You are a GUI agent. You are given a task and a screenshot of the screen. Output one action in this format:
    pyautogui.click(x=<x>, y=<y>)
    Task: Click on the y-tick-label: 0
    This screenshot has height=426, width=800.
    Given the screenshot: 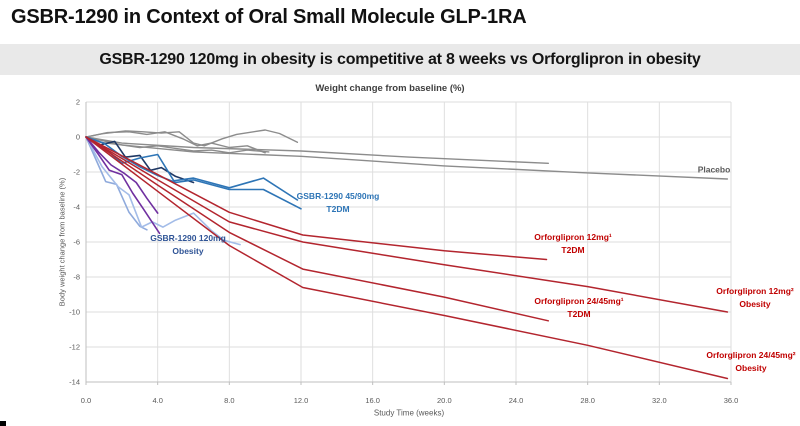 What is the action you would take?
    pyautogui.click(x=78, y=137)
    